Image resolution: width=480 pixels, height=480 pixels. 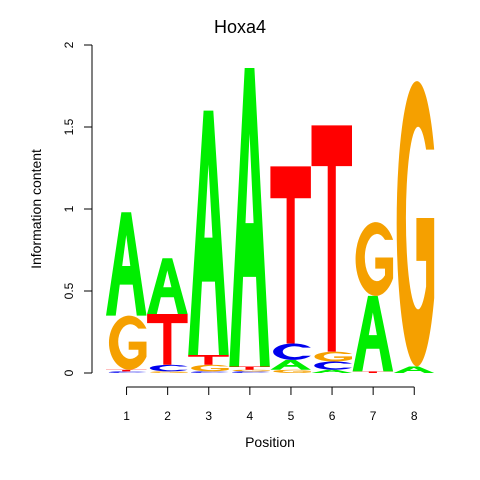 What do you see at coordinates (167, 286) in the screenshot?
I see `logo-letter-a-pos2` at bounding box center [167, 286].